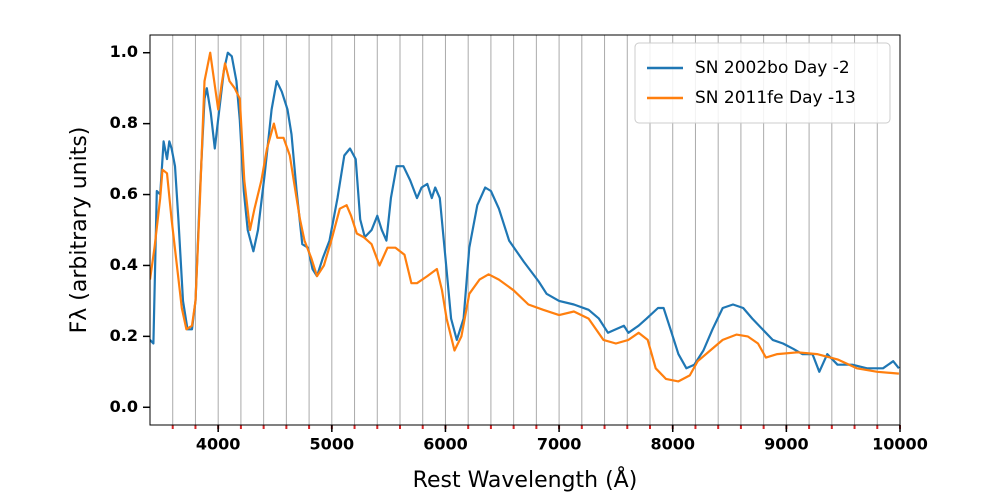 This screenshot has height=500, width=1000. I want to click on y-axis-label: Fλ (arbitrary units), so click(79, 230).